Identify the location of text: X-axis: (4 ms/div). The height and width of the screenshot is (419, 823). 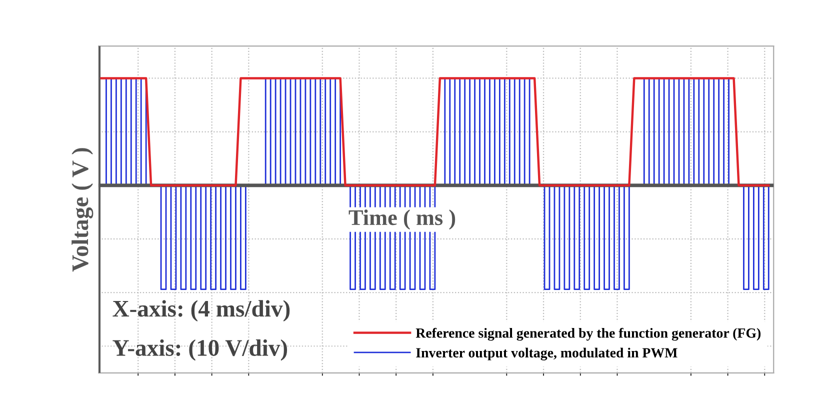
(201, 311).